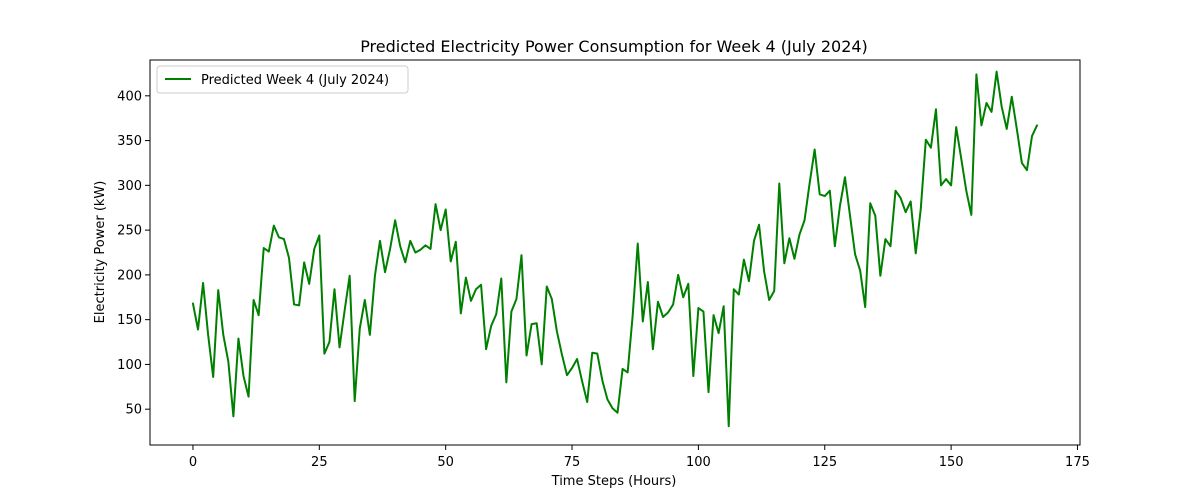 Image resolution: width=1200 pixels, height=504 pixels. What do you see at coordinates (824, 462) in the screenshot?
I see `x-tick-label: 125` at bounding box center [824, 462].